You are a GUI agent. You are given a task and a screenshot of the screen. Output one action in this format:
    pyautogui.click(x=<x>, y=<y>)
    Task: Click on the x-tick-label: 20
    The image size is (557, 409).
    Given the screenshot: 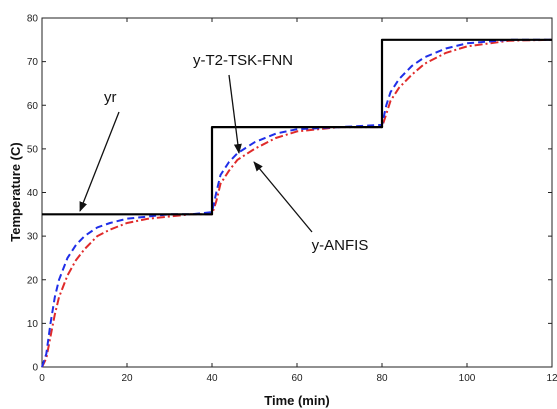 What is the action you would take?
    pyautogui.click(x=127, y=378)
    